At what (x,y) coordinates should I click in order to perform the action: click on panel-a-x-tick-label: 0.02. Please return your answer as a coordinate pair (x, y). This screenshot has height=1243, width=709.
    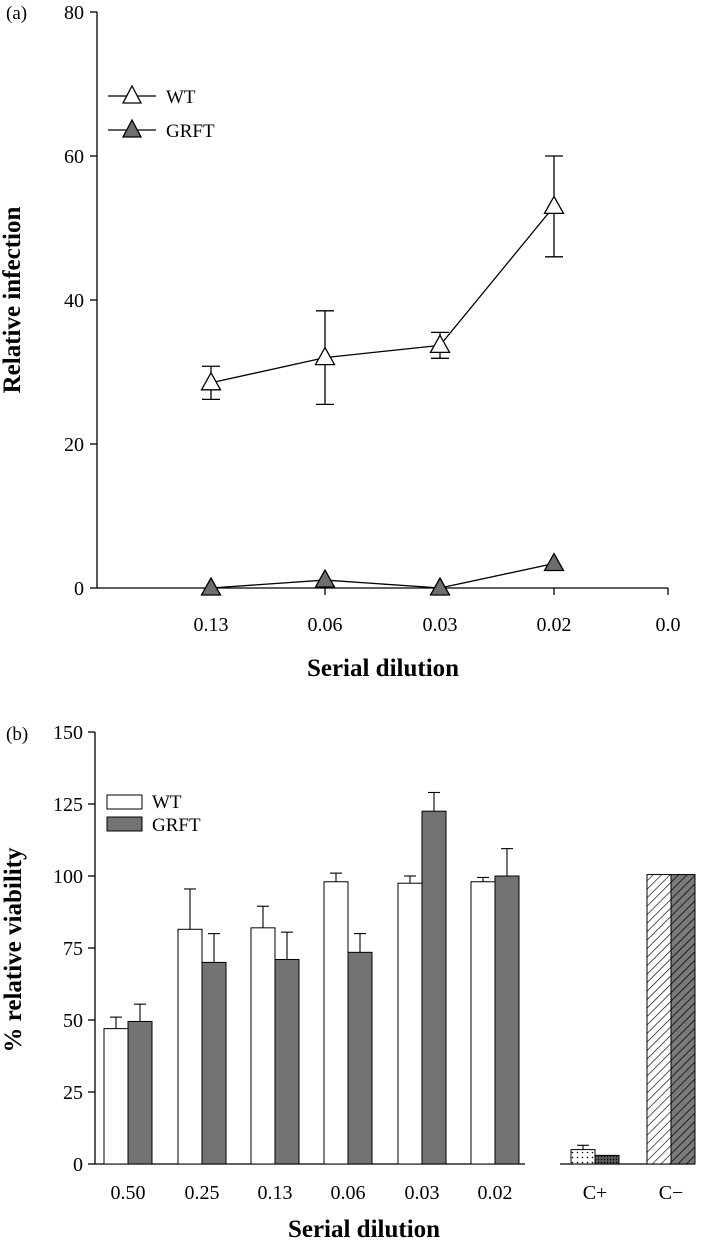
    Looking at the image, I should click on (554, 625).